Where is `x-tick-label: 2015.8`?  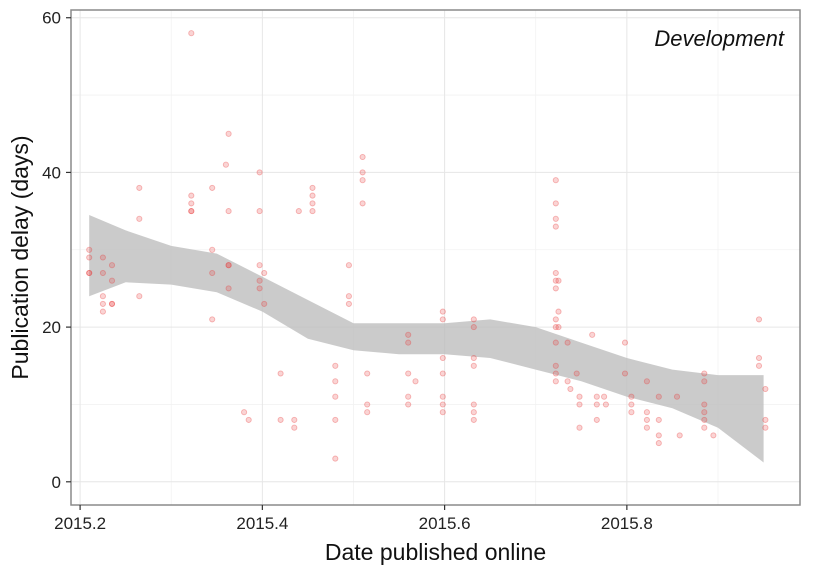 x-tick-label: 2015.8 is located at coordinates (627, 523).